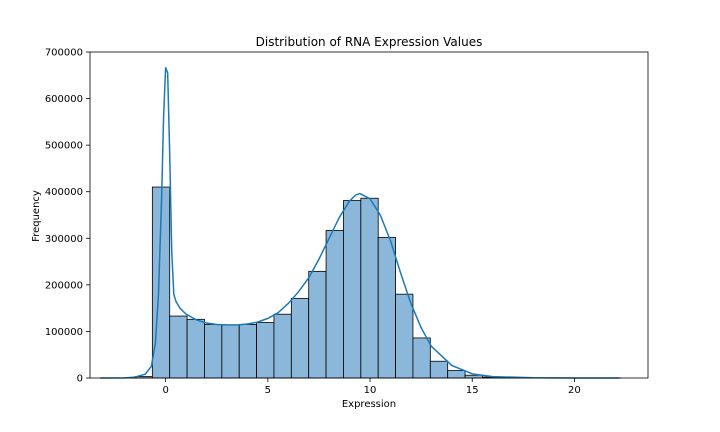 This screenshot has height=432, width=720. Describe the element at coordinates (80, 379) in the screenshot. I see `y-tick-label: 0` at that location.